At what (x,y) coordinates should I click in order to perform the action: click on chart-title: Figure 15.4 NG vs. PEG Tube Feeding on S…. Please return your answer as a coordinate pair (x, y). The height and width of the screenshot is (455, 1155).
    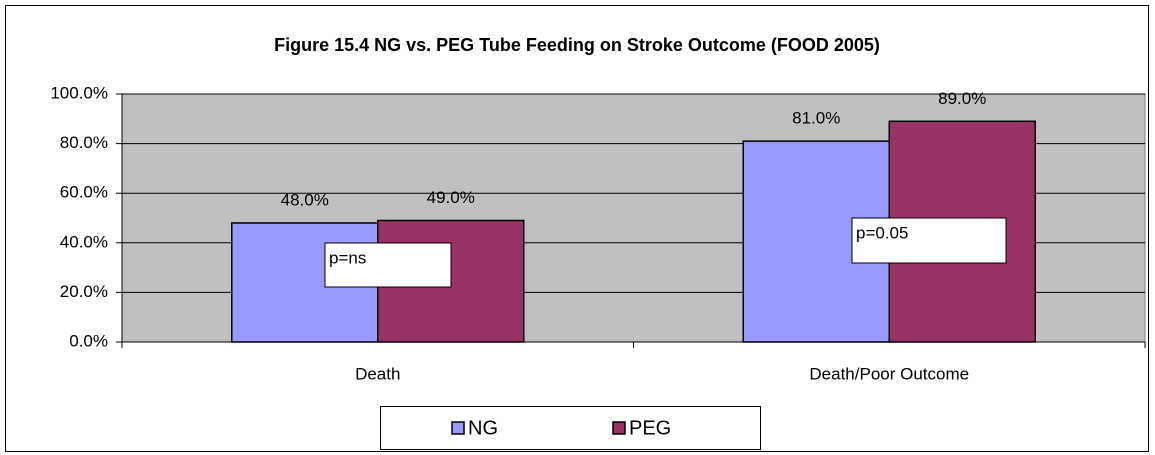
    Looking at the image, I should click on (577, 45).